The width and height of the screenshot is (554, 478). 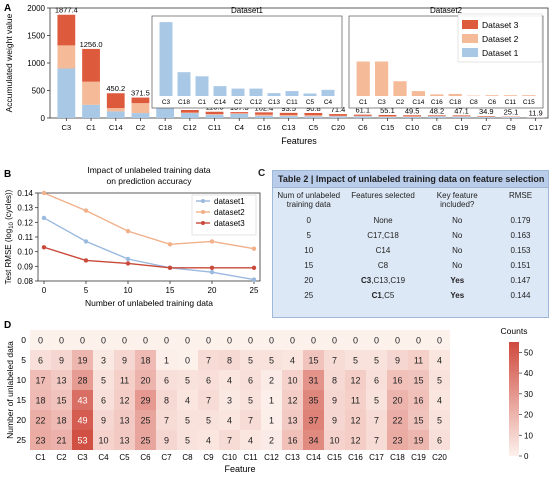 I want to click on x-tick-label: C9, so click(x=208, y=457).